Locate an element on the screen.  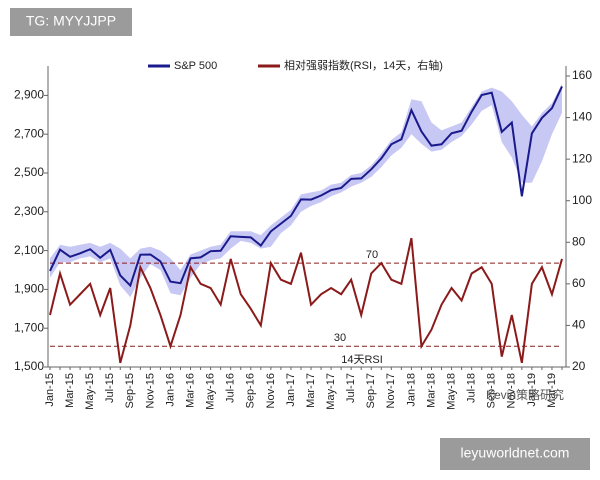
y-tick-label: 1,900 is located at coordinates (29, 289).